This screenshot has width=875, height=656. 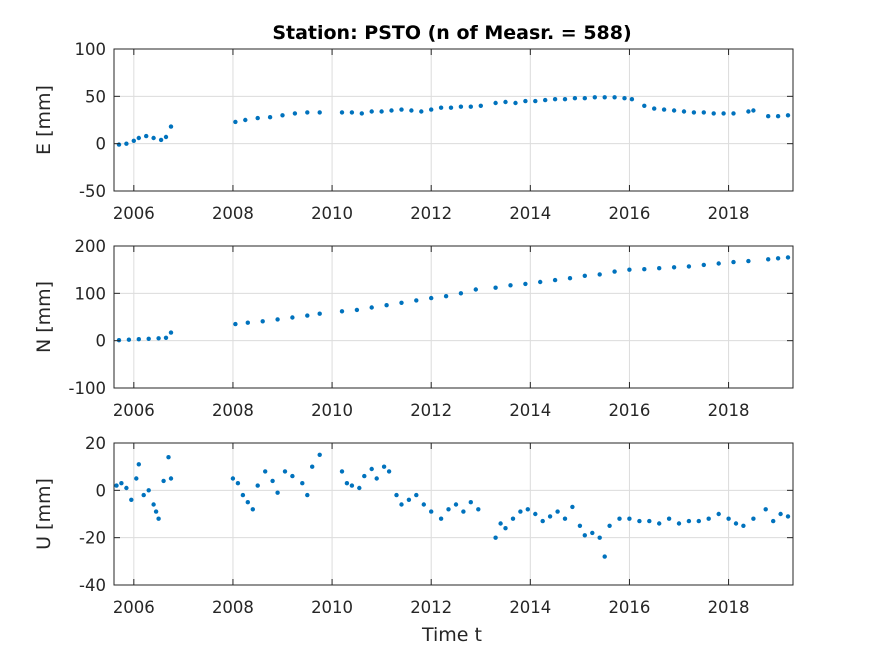 I want to click on y-axis-label-up: U [mm], so click(x=44, y=514).